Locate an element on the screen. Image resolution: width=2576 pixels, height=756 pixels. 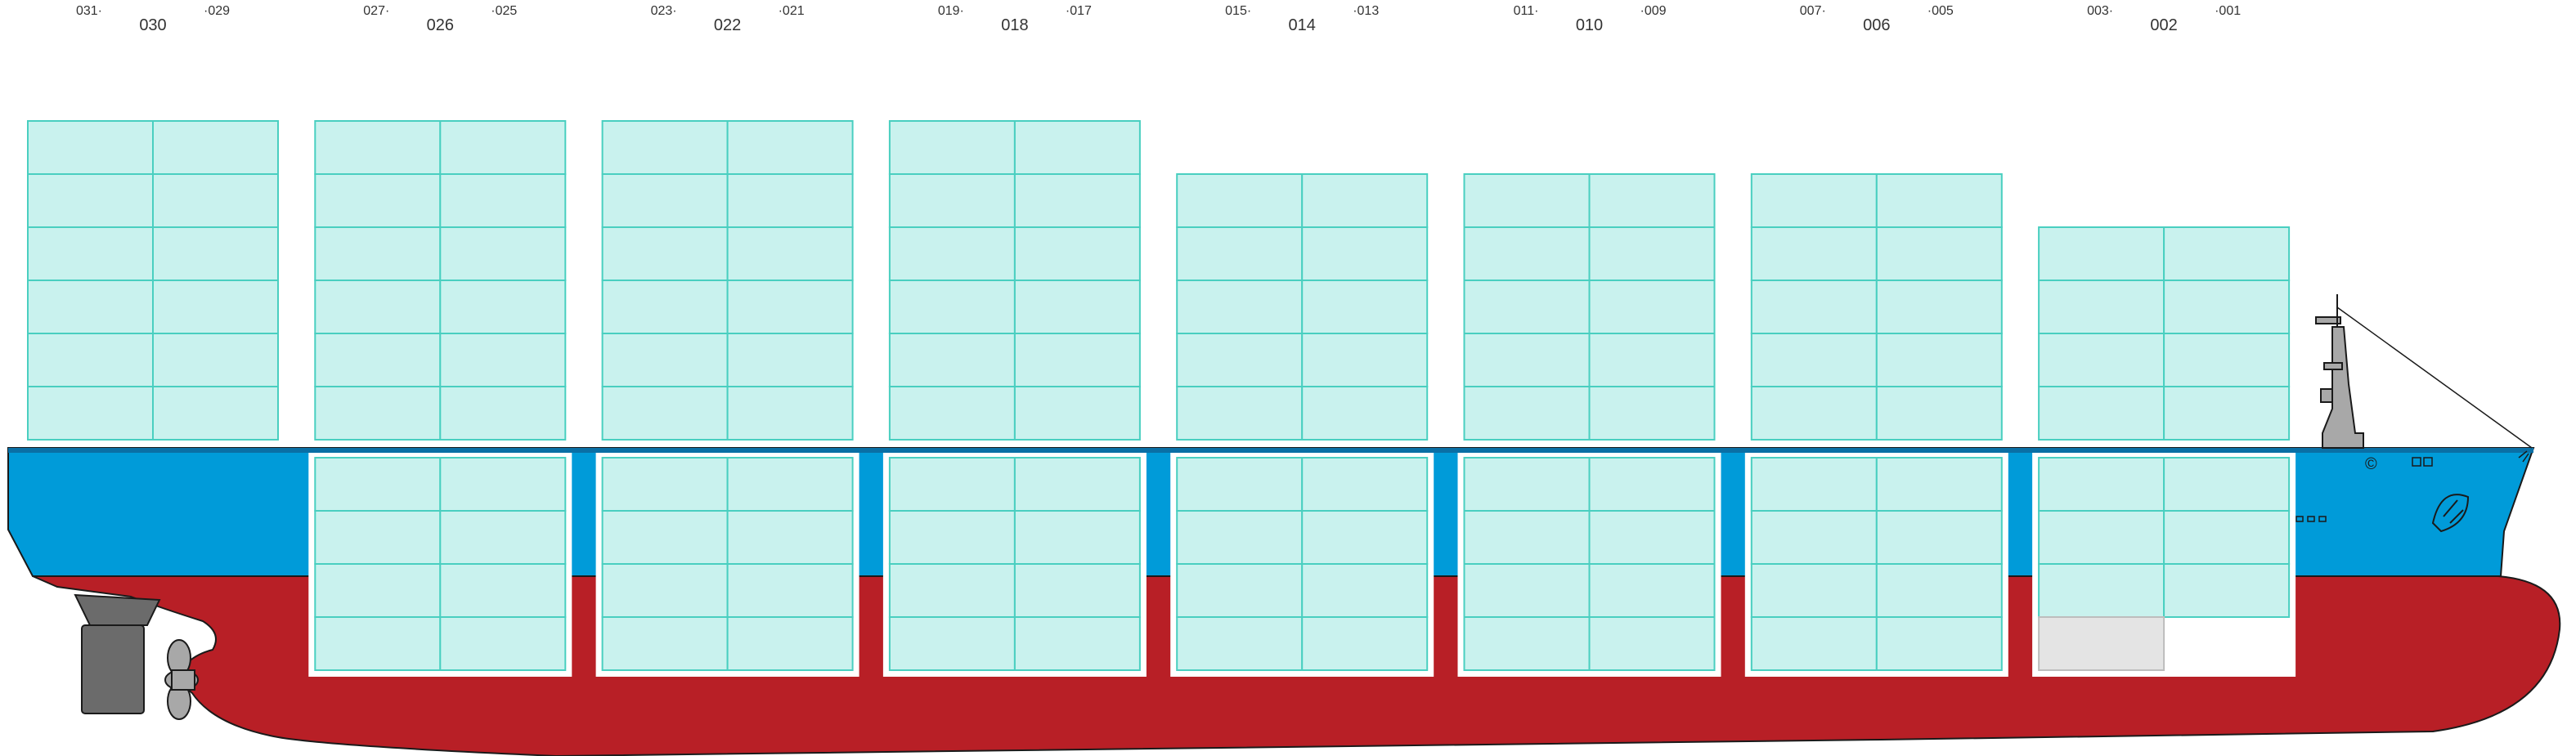
bay-aft-number: 007· is located at coordinates (1813, 11).